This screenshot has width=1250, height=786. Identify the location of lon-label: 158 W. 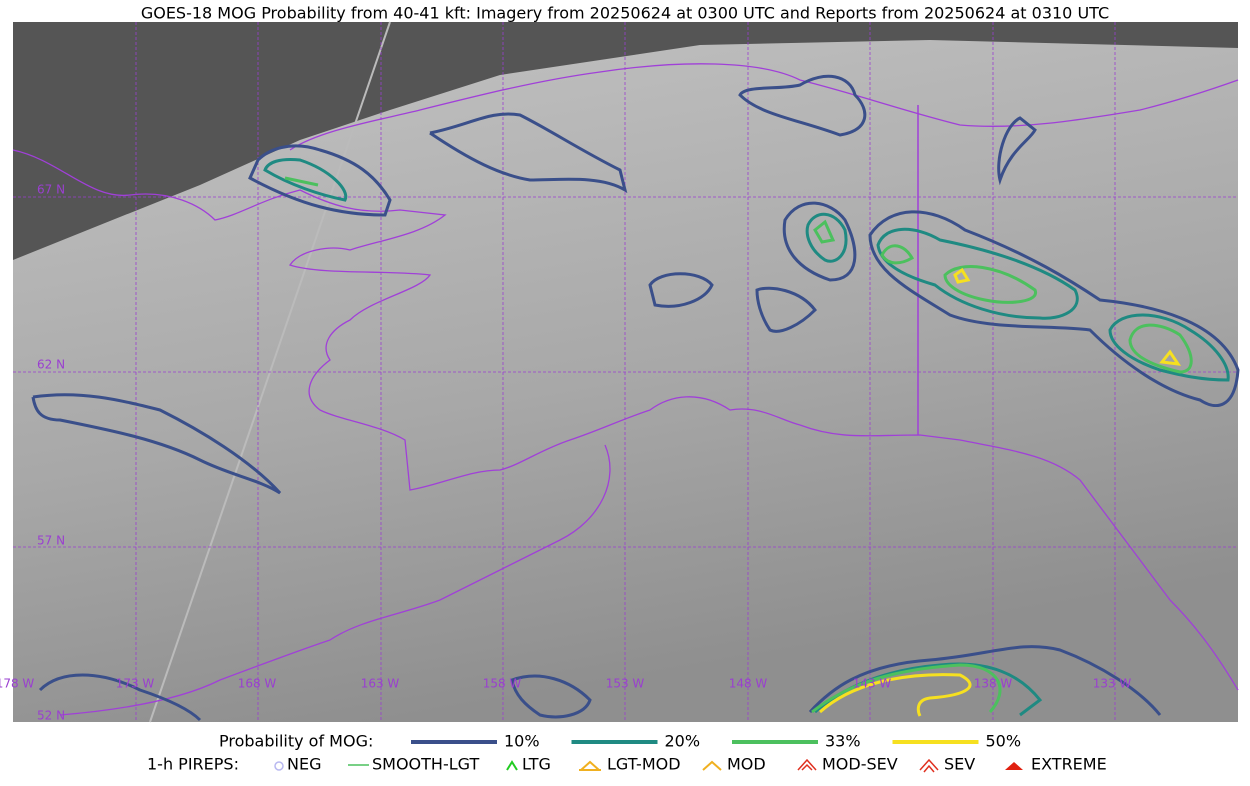
(502, 684).